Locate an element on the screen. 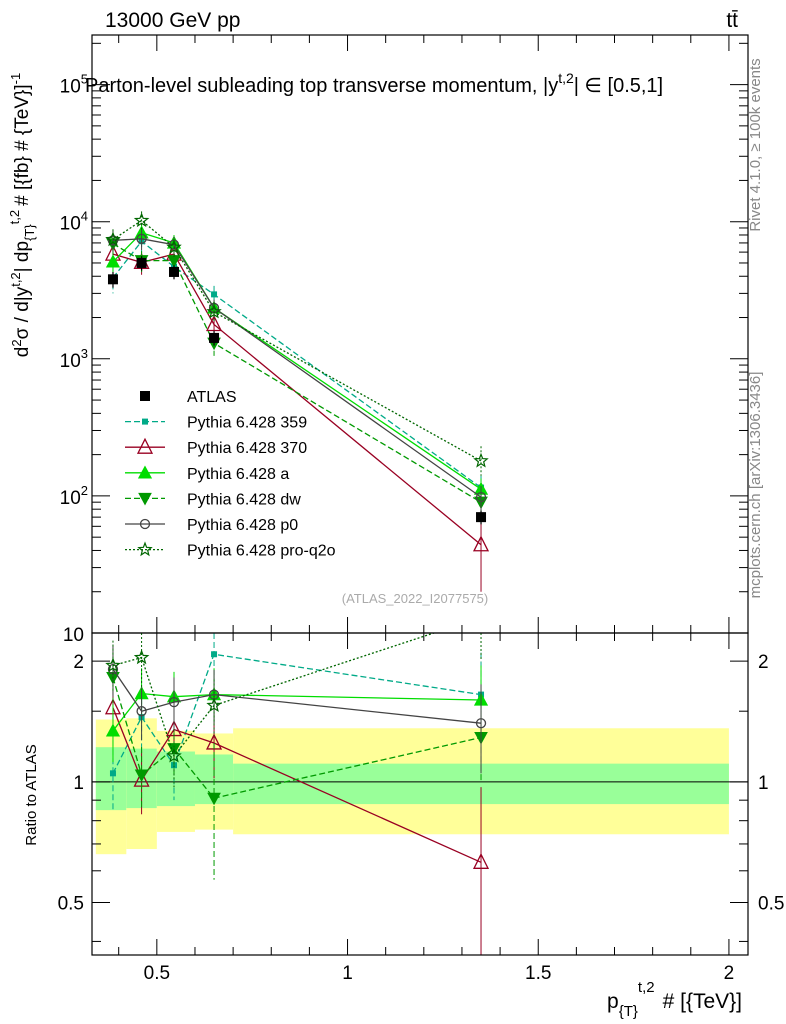  legend-marker-pa is located at coordinates (145, 472).